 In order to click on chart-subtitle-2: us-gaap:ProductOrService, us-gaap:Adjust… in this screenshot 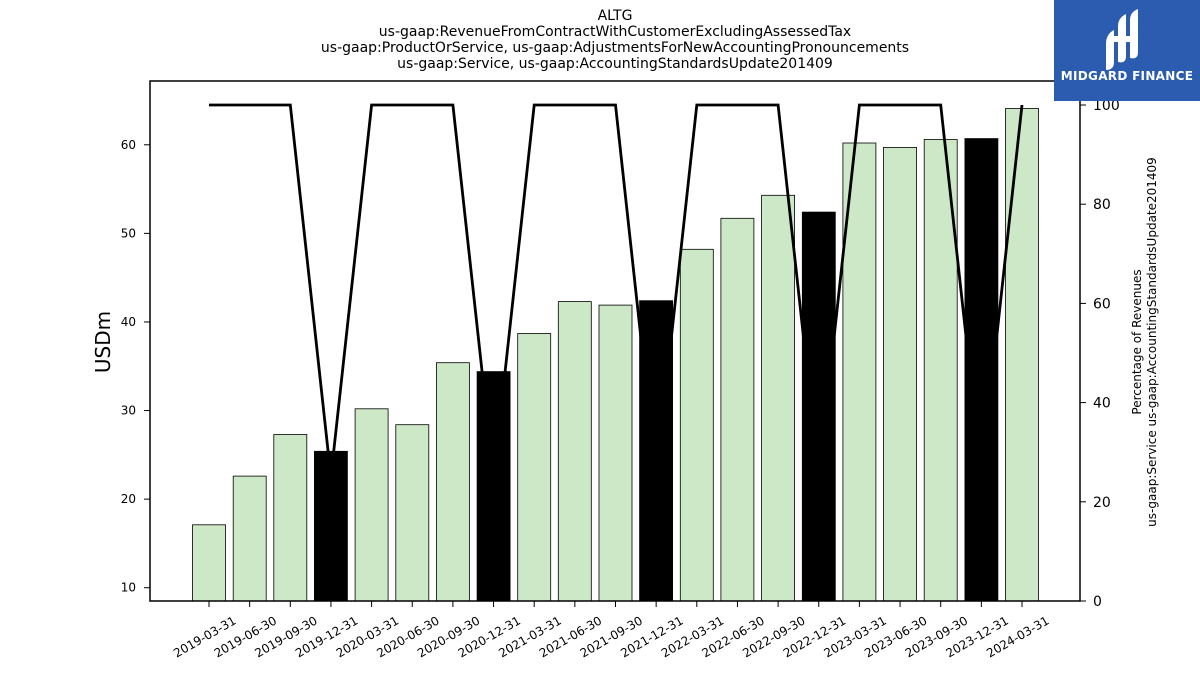, I will do `click(615, 48)`.